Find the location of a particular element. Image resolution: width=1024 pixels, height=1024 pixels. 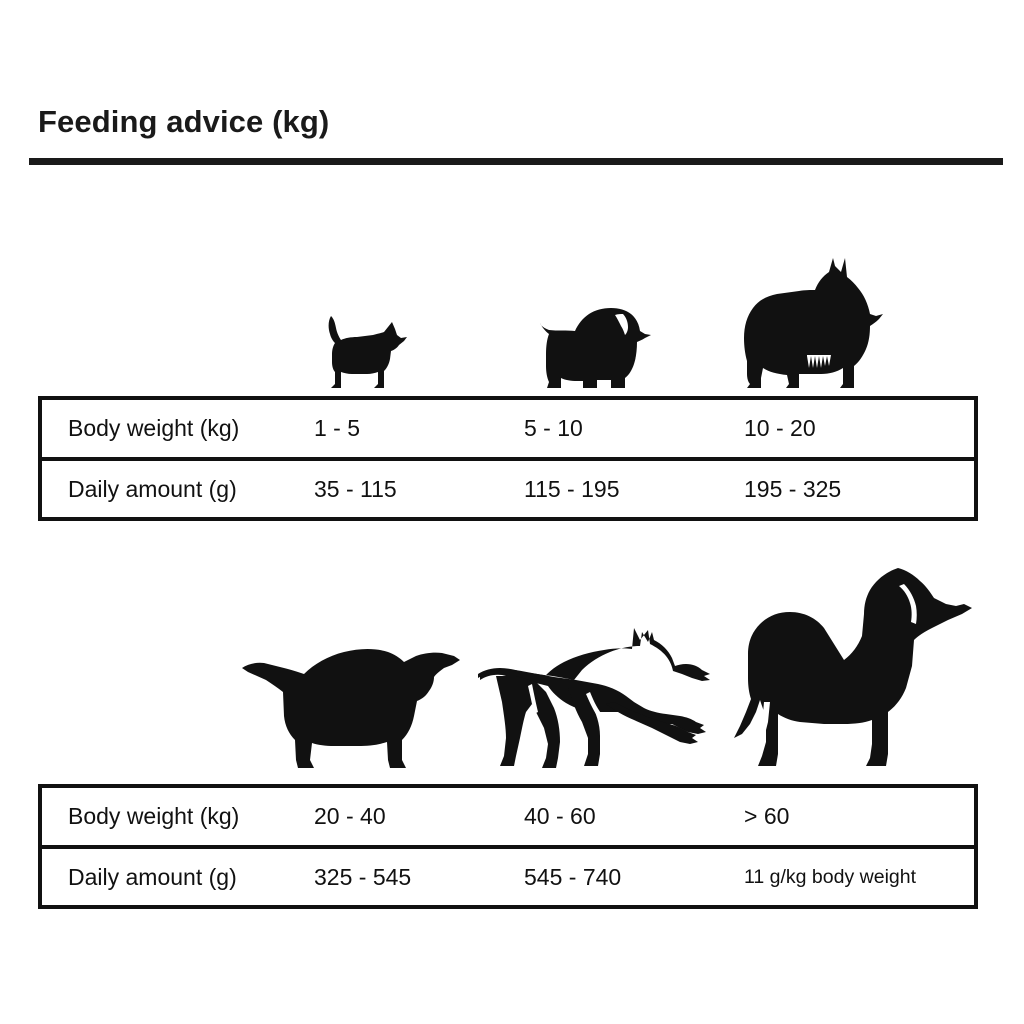

cell-daily-amount-col3: 195 - 325 is located at coordinates (793, 488).